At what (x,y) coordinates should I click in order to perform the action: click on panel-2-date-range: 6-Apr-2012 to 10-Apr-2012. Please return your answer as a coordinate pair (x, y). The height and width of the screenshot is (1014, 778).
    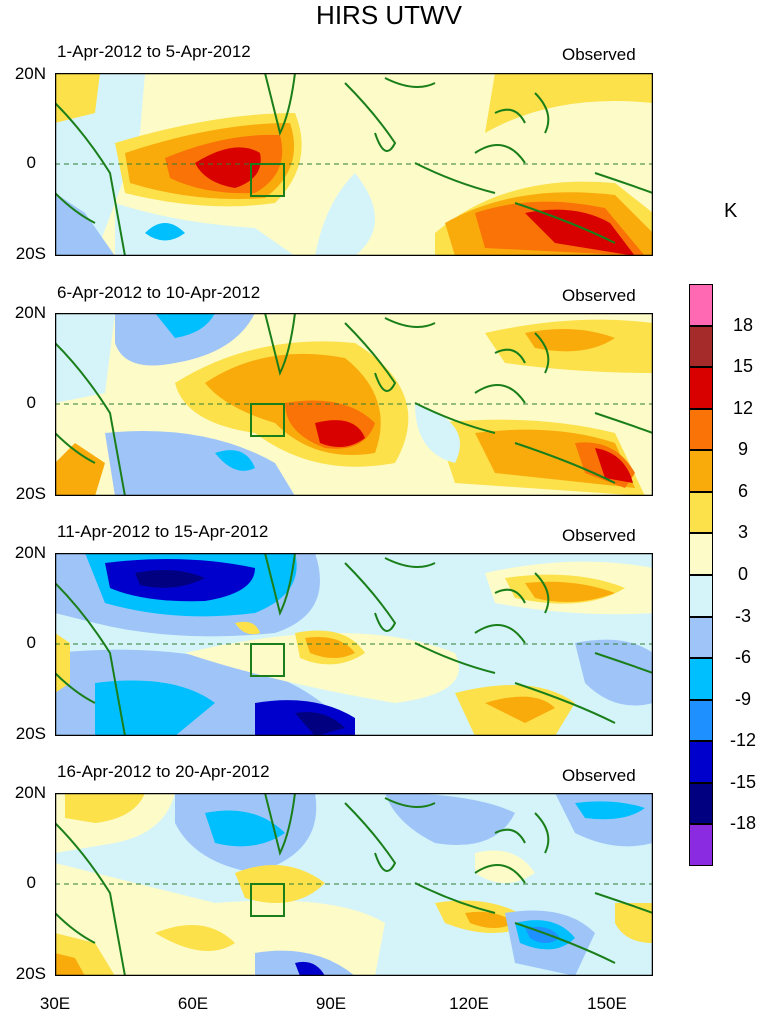
    Looking at the image, I should click on (159, 292).